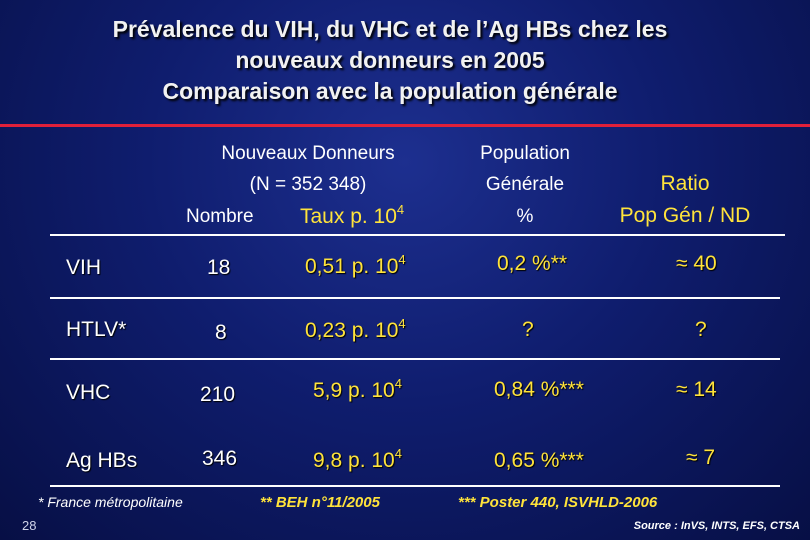 This screenshot has width=810, height=540. I want to click on row-ratio-vih: ≈ 40, so click(696, 263).